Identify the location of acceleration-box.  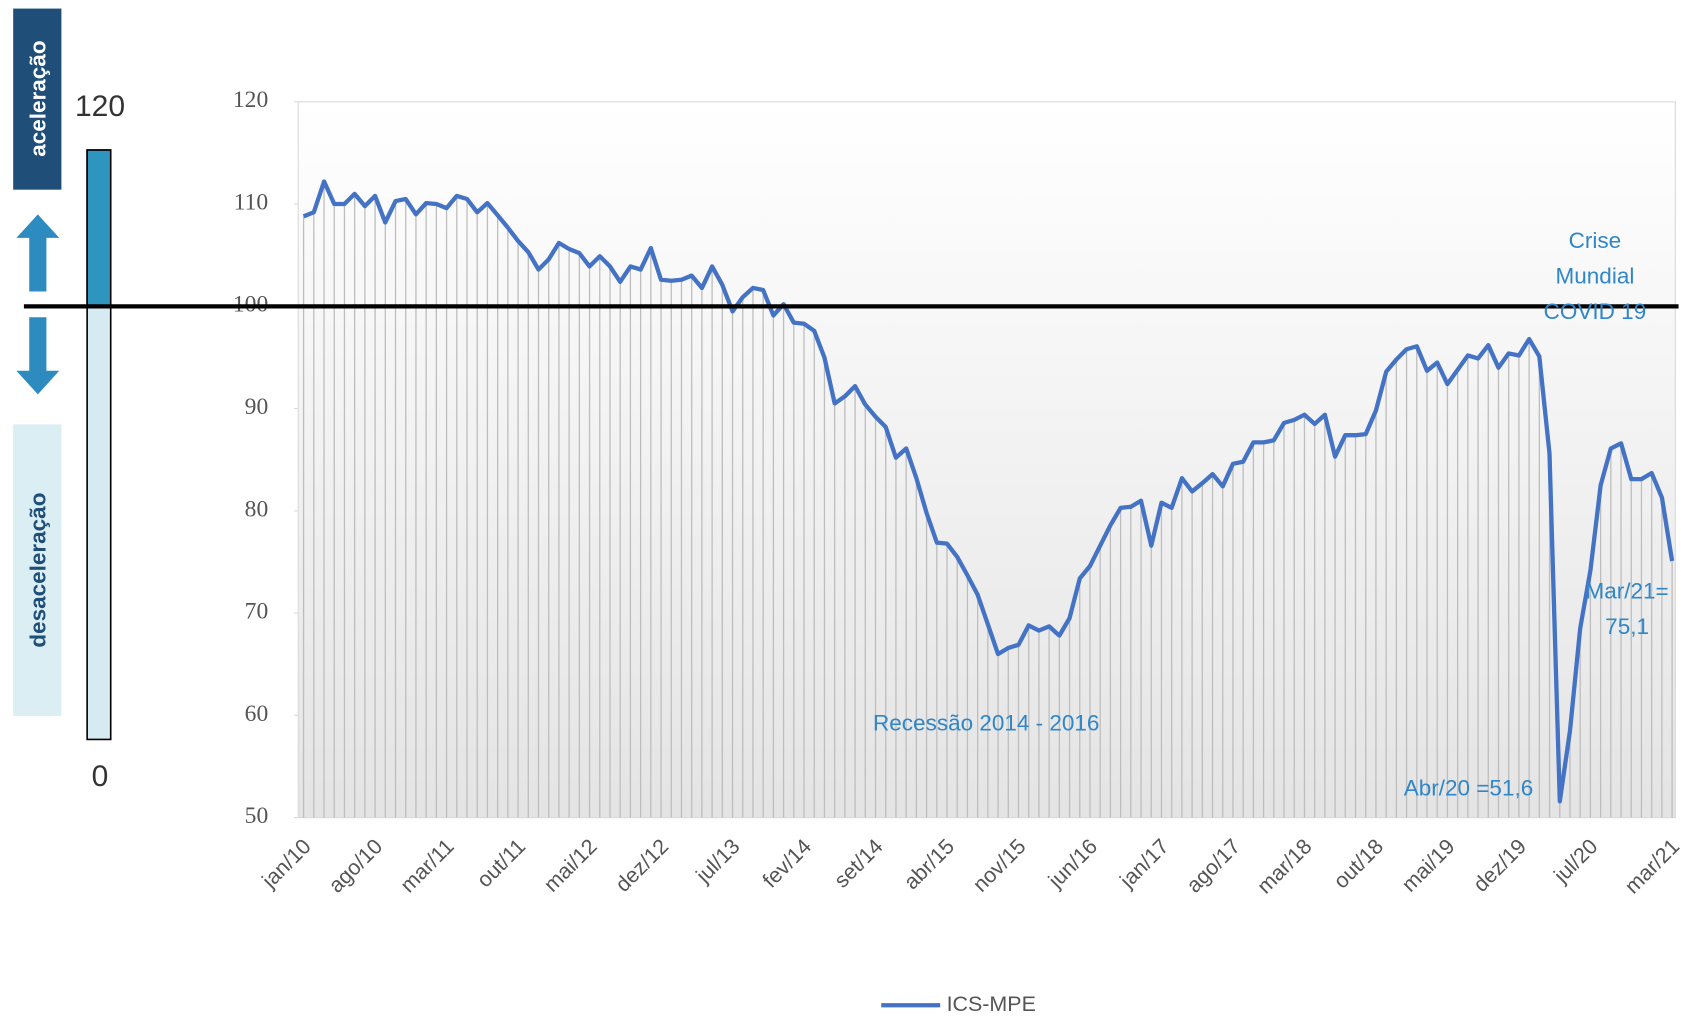
(37, 99).